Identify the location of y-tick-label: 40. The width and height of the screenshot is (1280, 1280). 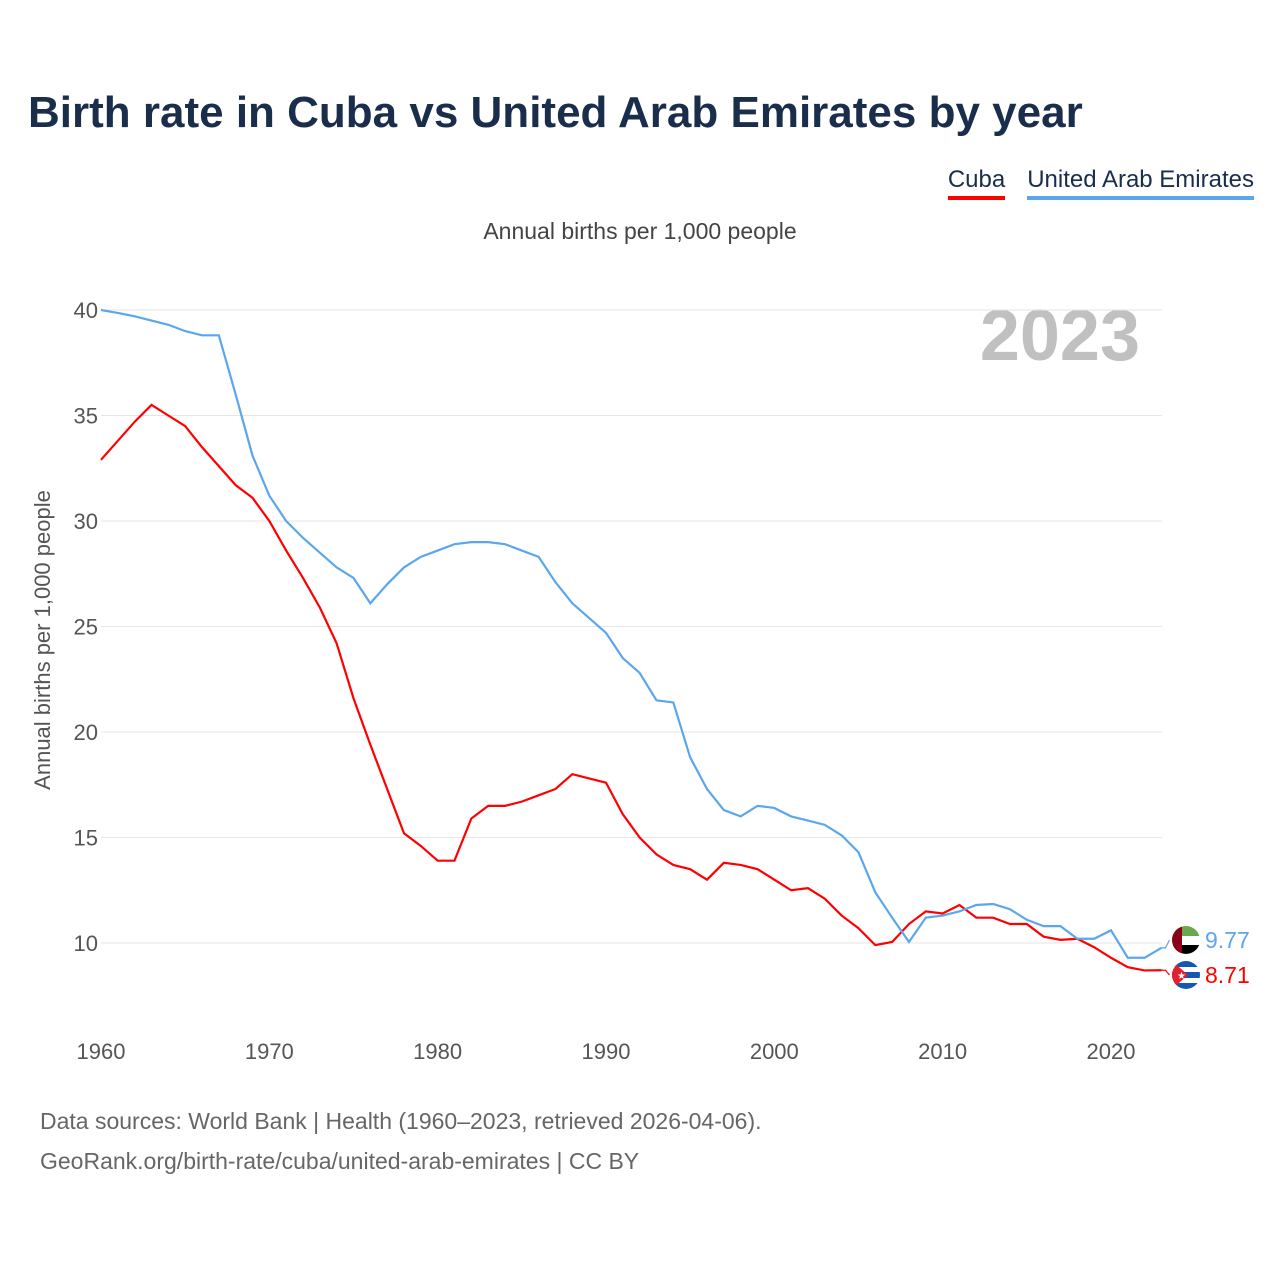
(86, 310).